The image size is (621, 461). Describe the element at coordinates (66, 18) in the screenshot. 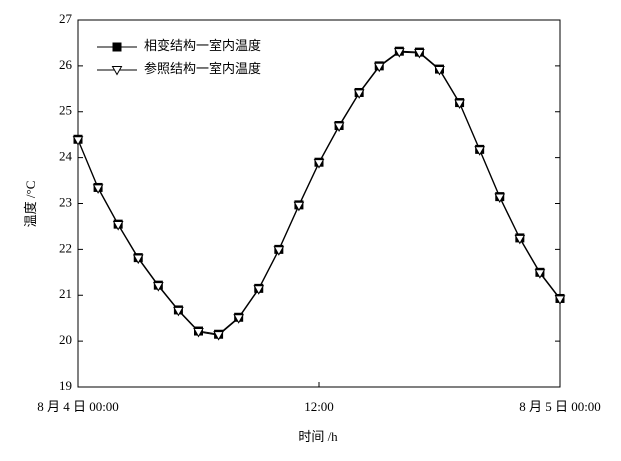

I see `y-tick-label: 27` at that location.